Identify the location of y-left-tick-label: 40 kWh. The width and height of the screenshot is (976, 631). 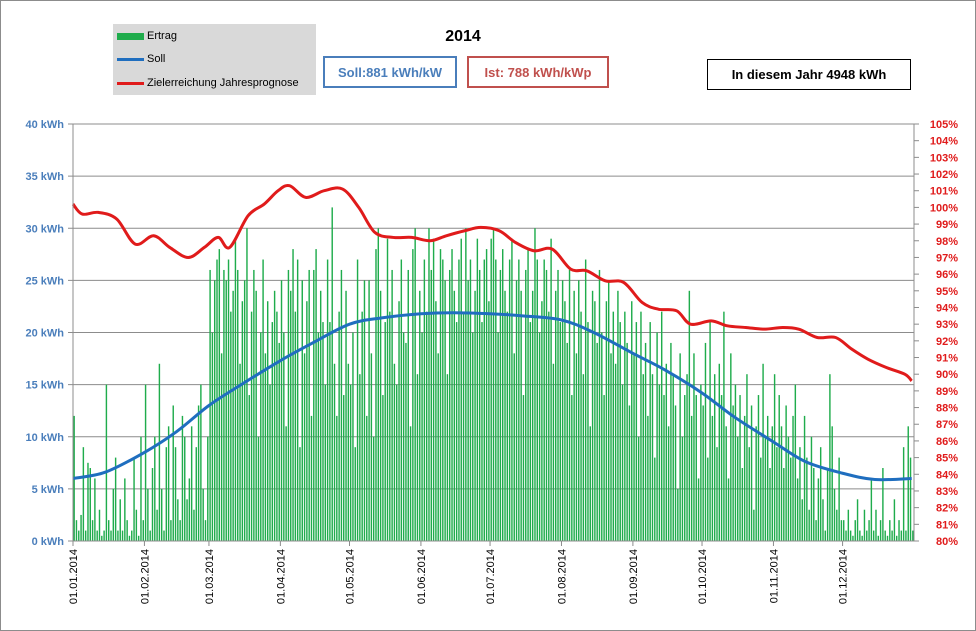
(44, 125).